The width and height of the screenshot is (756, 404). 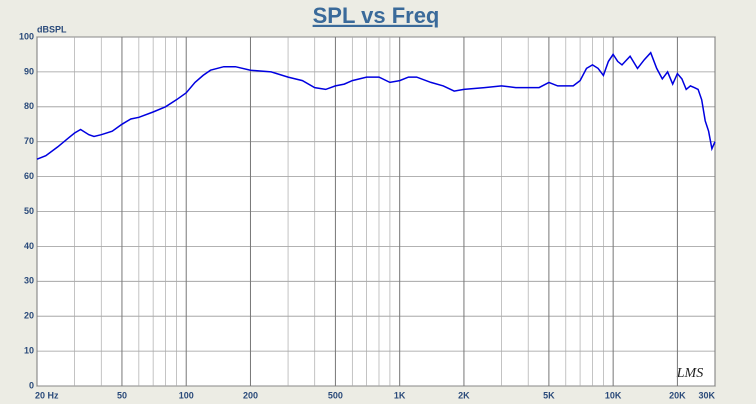 I want to click on x-tick-label: 200, so click(x=250, y=395).